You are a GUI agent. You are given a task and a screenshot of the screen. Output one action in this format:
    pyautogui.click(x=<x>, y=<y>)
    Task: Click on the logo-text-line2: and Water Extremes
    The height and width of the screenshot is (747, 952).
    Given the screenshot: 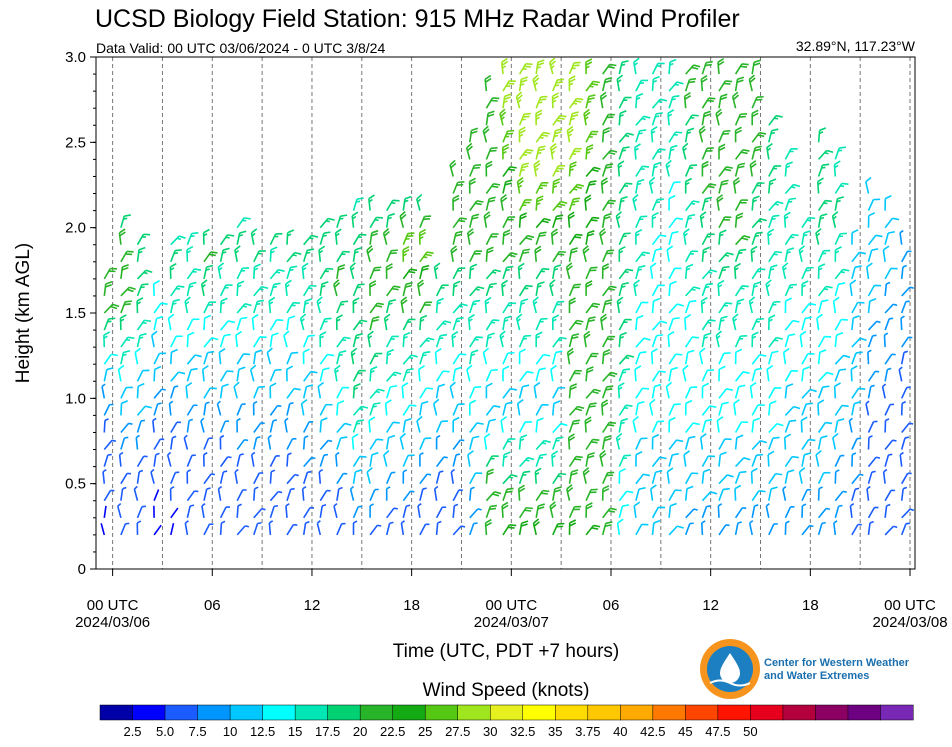 What is the action you would take?
    pyautogui.click(x=816, y=676)
    